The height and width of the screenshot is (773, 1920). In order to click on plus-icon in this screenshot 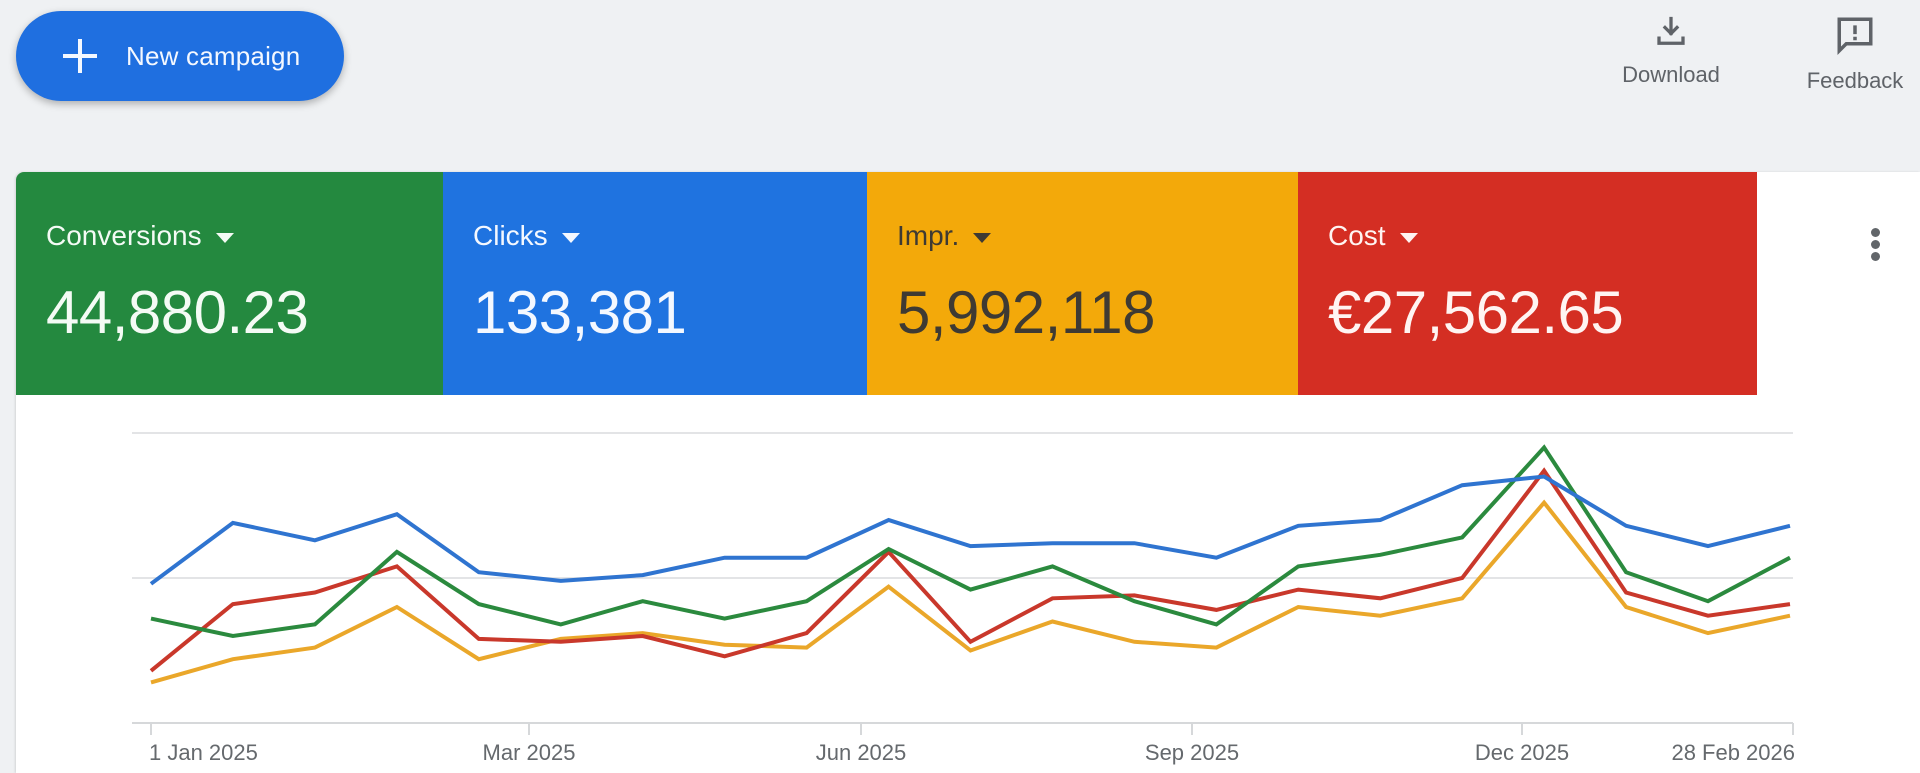, I will do `click(80, 56)`.